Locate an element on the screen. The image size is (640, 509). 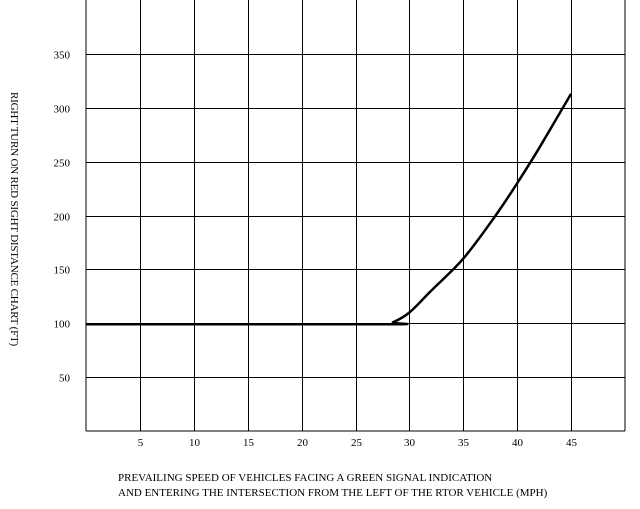
x-tick-label: 35 is located at coordinates (464, 443).